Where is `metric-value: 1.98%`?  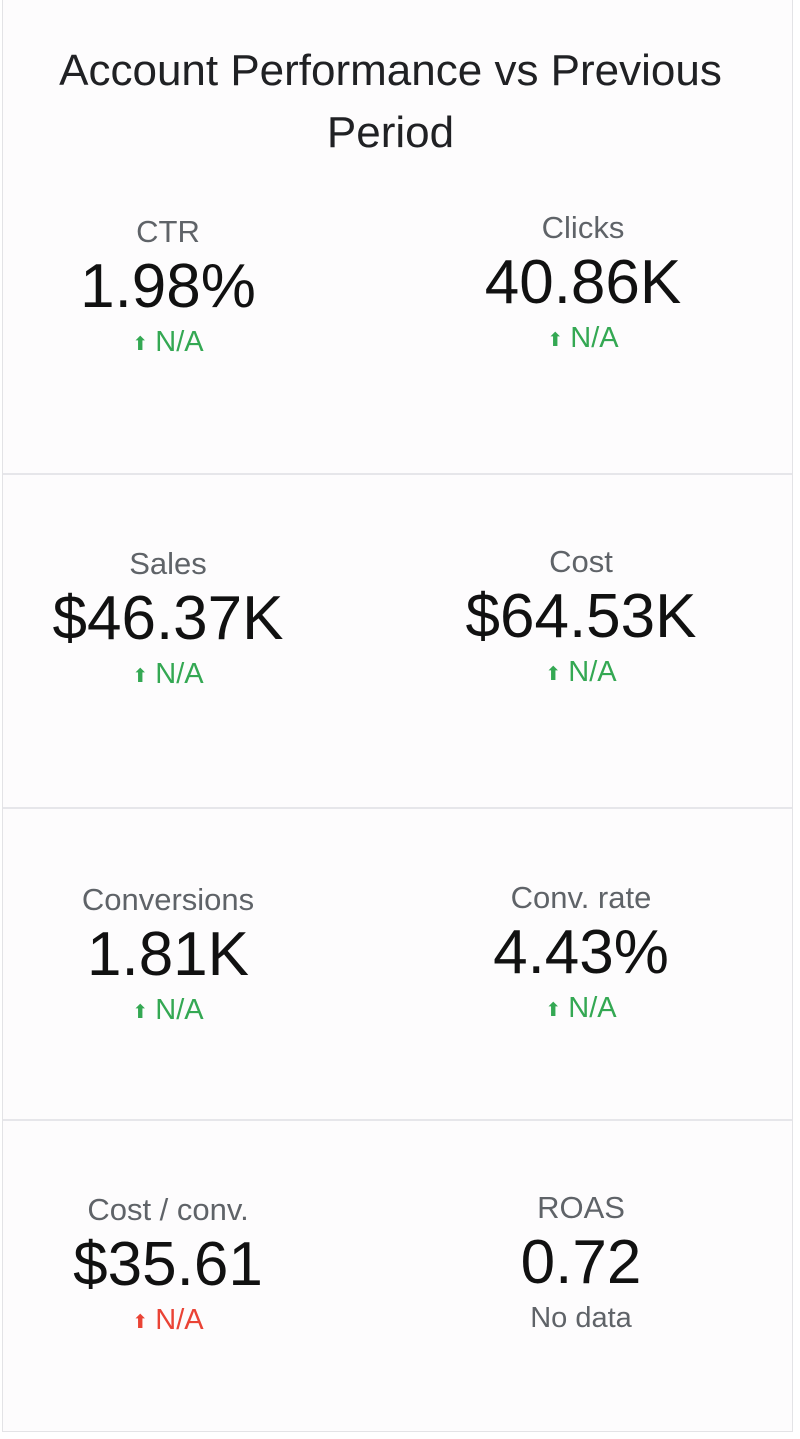 metric-value: 1.98% is located at coordinates (168, 286).